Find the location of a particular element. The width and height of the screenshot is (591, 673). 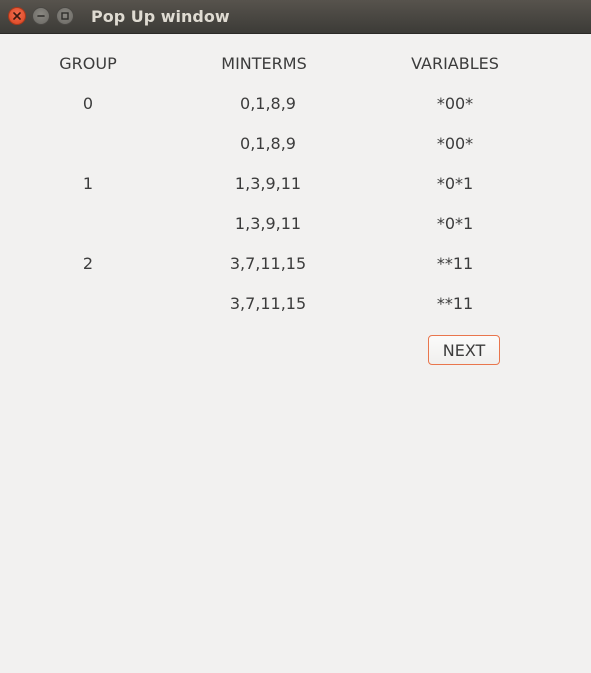

header-group: GROUP is located at coordinates (88, 63).